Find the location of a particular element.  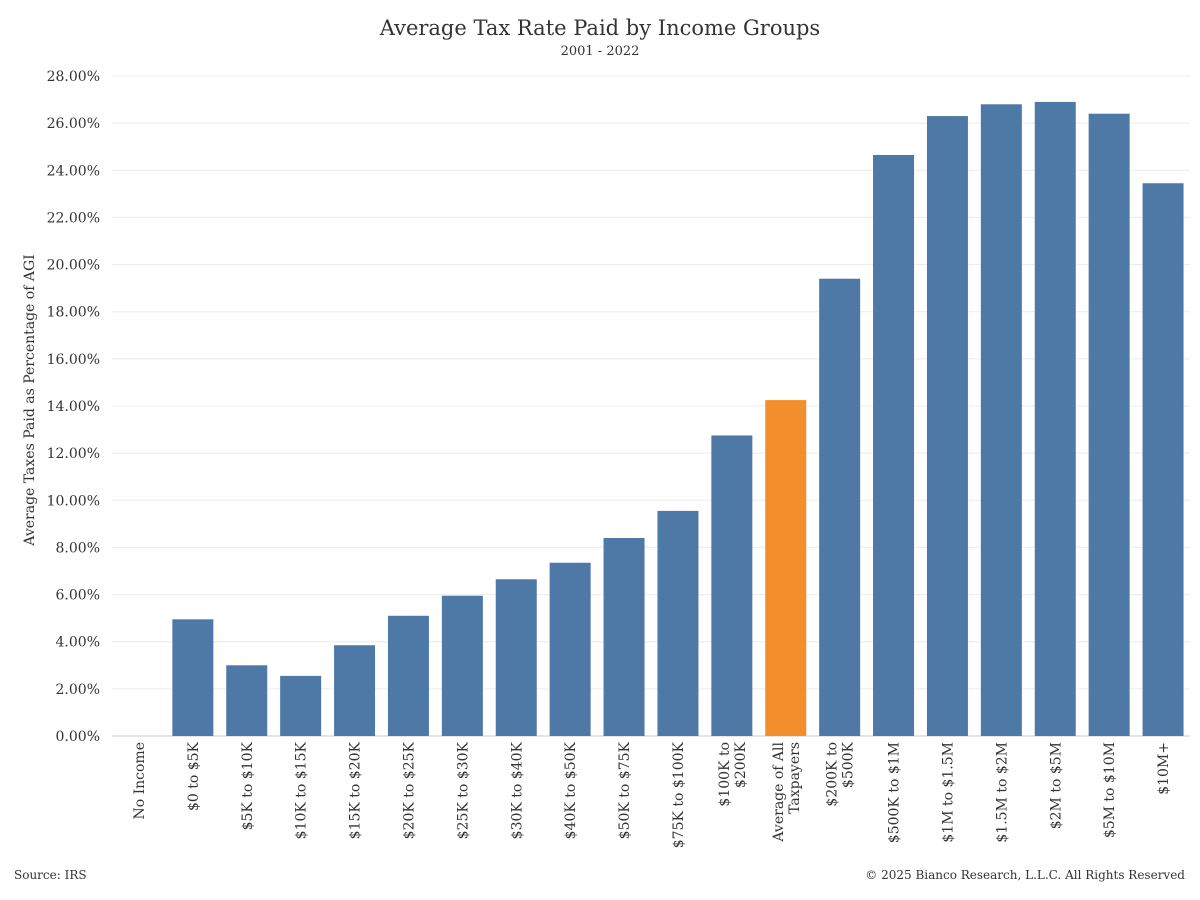

x-tick-label: $200K is located at coordinates (741, 764).